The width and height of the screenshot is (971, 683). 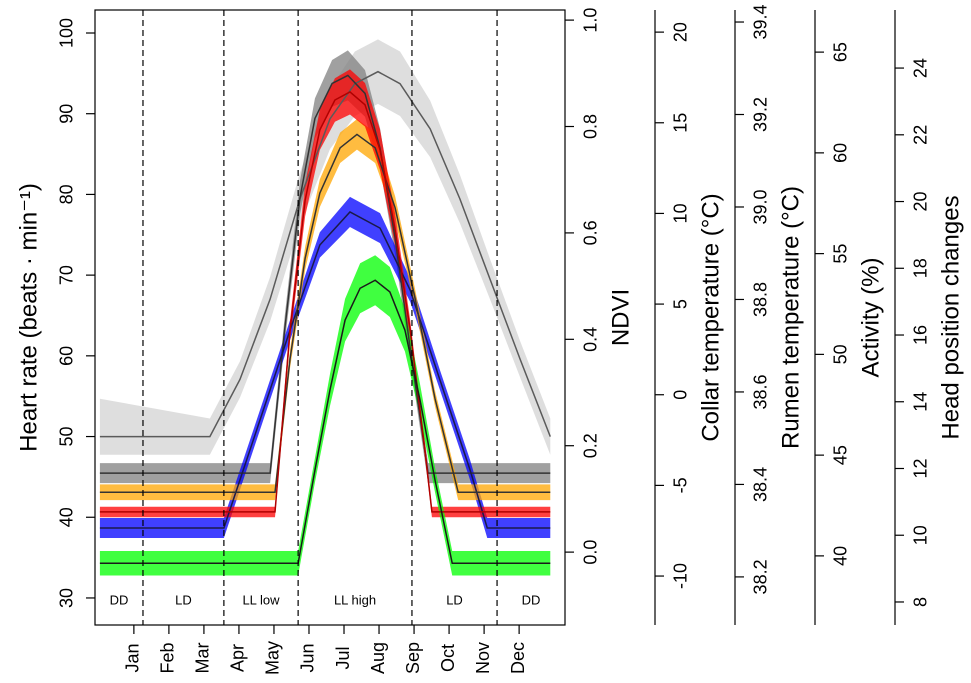 What do you see at coordinates (921, 335) in the screenshot?
I see `y-tick-label: 16` at bounding box center [921, 335].